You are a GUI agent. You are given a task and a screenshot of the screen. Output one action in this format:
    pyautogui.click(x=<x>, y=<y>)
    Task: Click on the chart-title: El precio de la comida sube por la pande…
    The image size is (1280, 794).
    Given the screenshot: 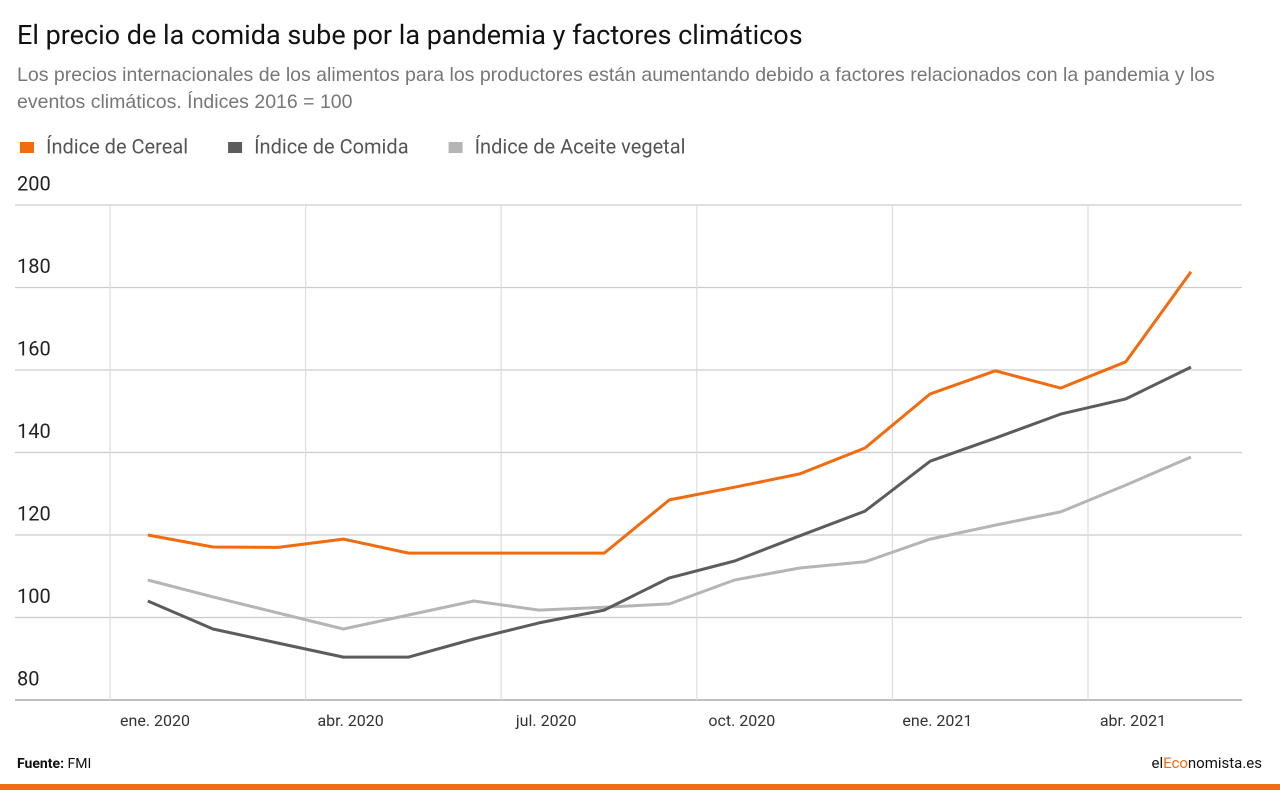 What is the action you would take?
    pyautogui.click(x=410, y=35)
    